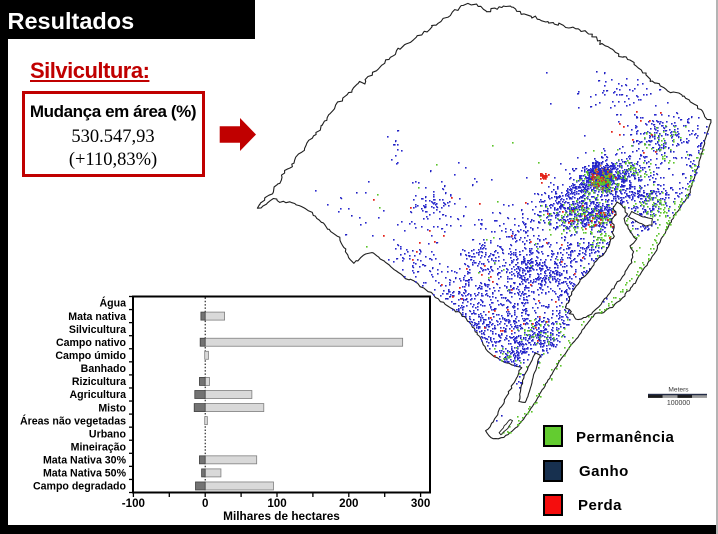 The image size is (718, 534). I want to click on svg-text: Mata Nativa 30%, so click(85, 461).